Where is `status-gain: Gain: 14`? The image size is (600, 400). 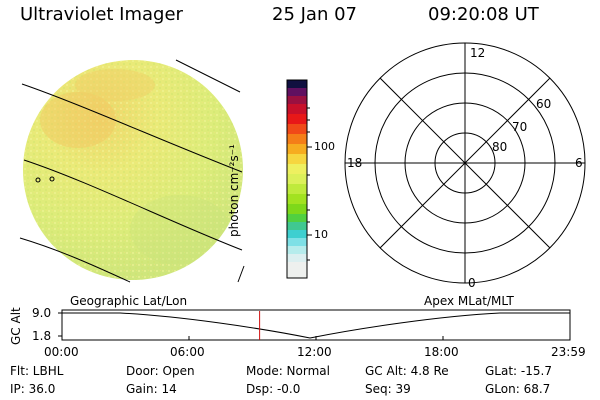 status-gain: Gain: 14 is located at coordinates (151, 389).